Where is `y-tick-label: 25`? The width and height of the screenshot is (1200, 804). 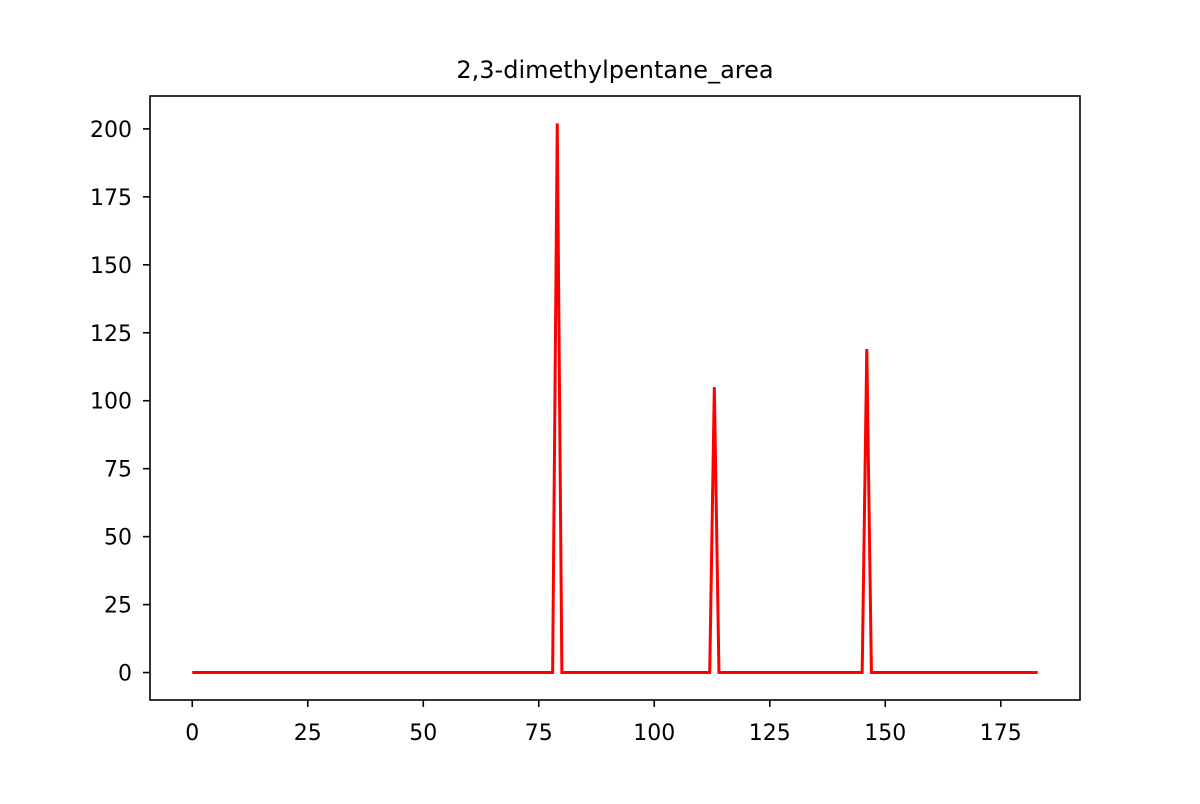
y-tick-label: 25 is located at coordinates (118, 606).